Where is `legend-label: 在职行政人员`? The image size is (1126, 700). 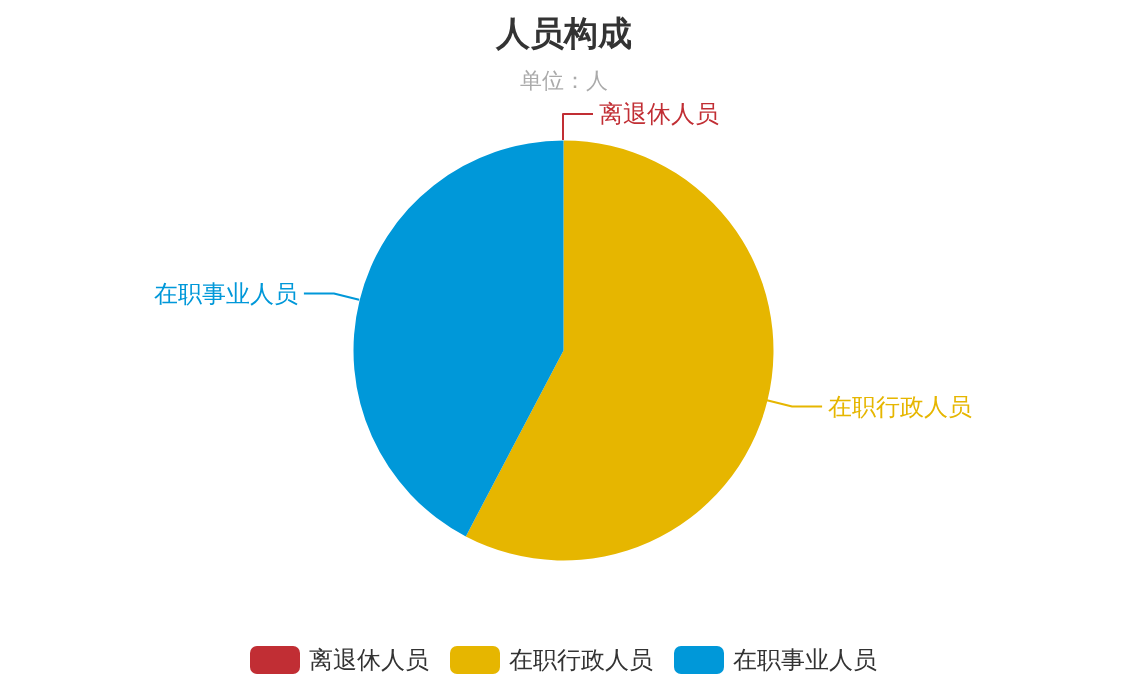
legend-label: 在职行政人员 is located at coordinates (580, 660).